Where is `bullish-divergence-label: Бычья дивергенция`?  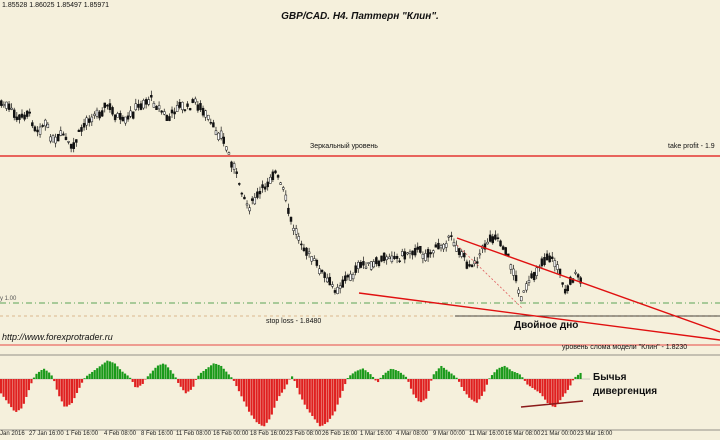
bullish-divergence-label: Бычья дивергенция is located at coordinates (625, 385).